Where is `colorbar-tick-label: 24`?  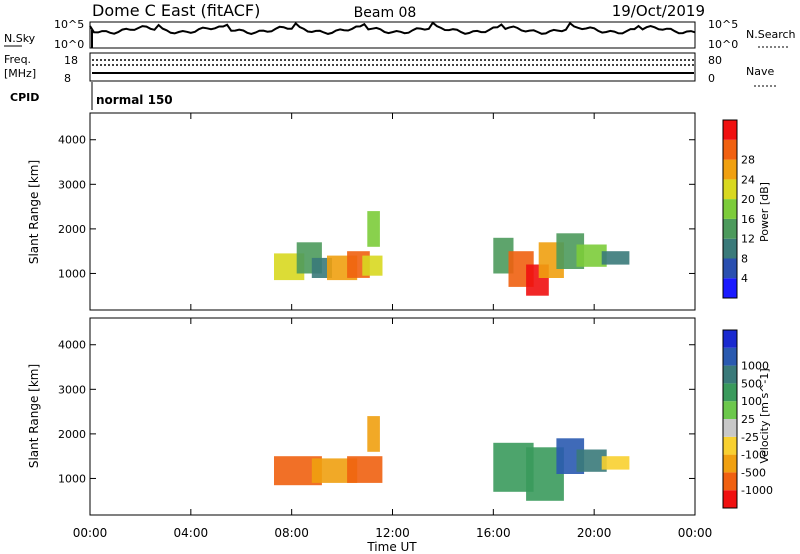
colorbar-tick-label: 24 is located at coordinates (748, 179).